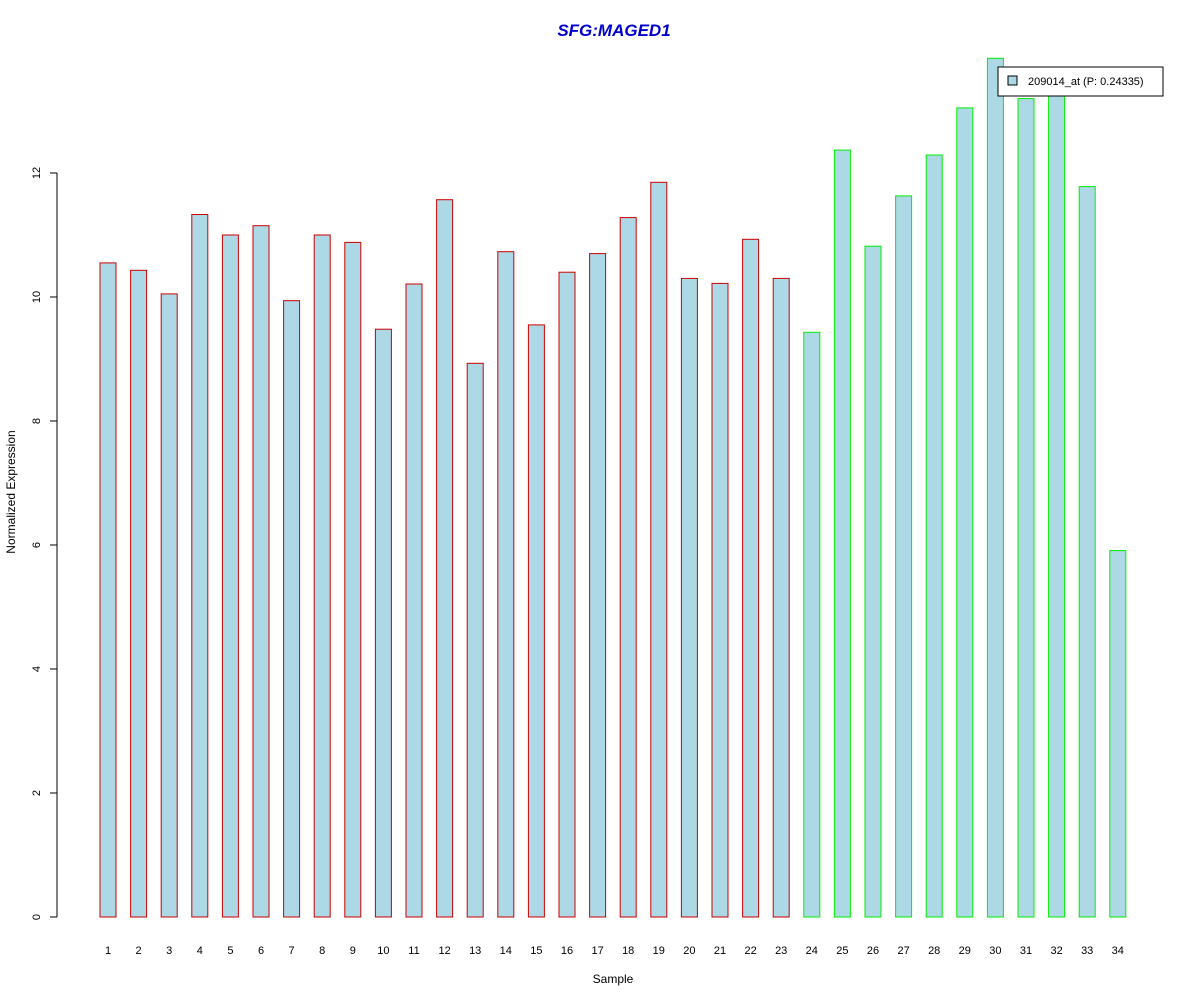 The image size is (1200, 1000). Describe the element at coordinates (903, 951) in the screenshot. I see `x-tick-label: 27` at that location.